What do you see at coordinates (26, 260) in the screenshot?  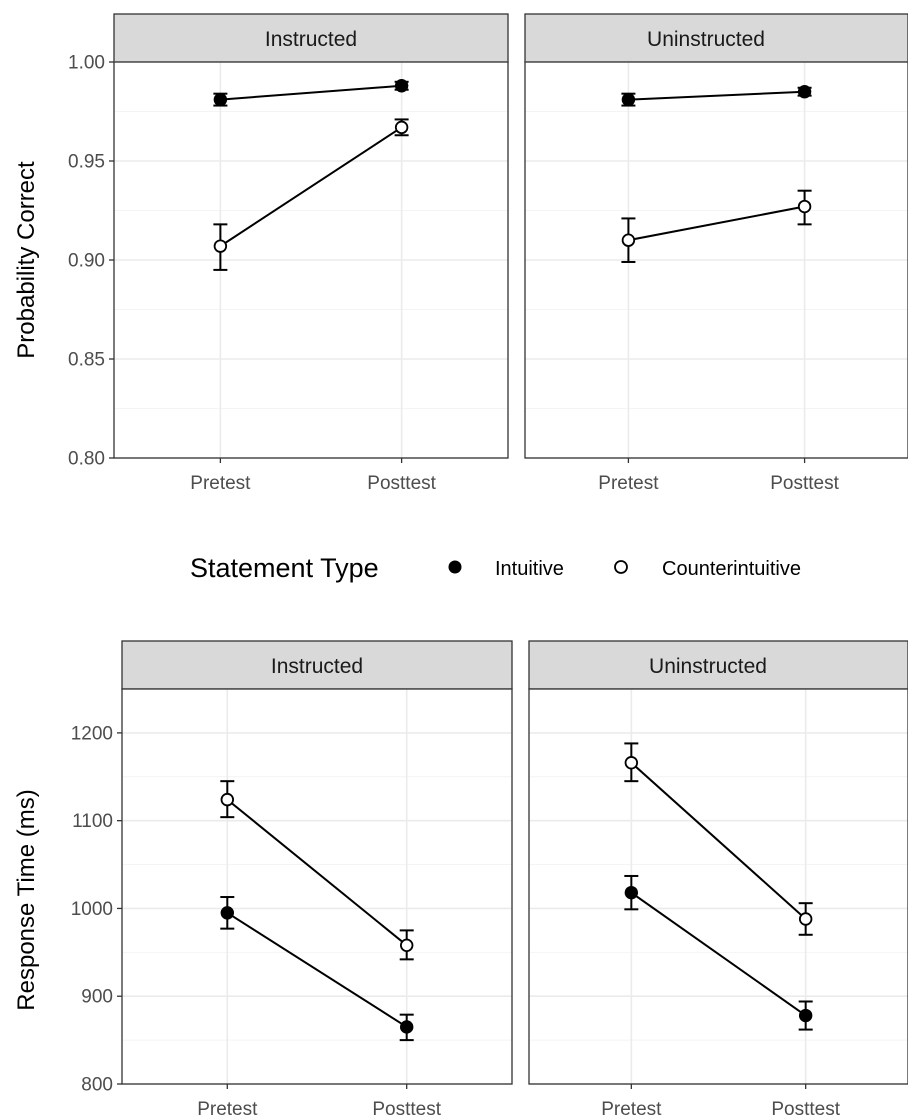 I see `y-axis-title-probability: Probability Correct` at bounding box center [26, 260].